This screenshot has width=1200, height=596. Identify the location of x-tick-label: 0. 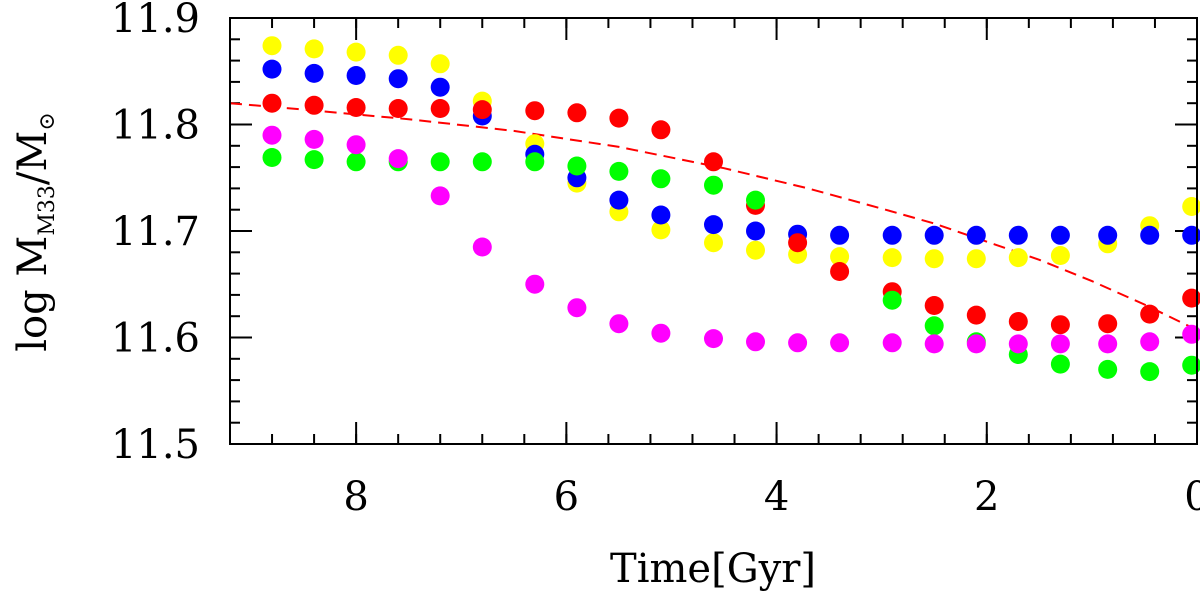
(1192, 497).